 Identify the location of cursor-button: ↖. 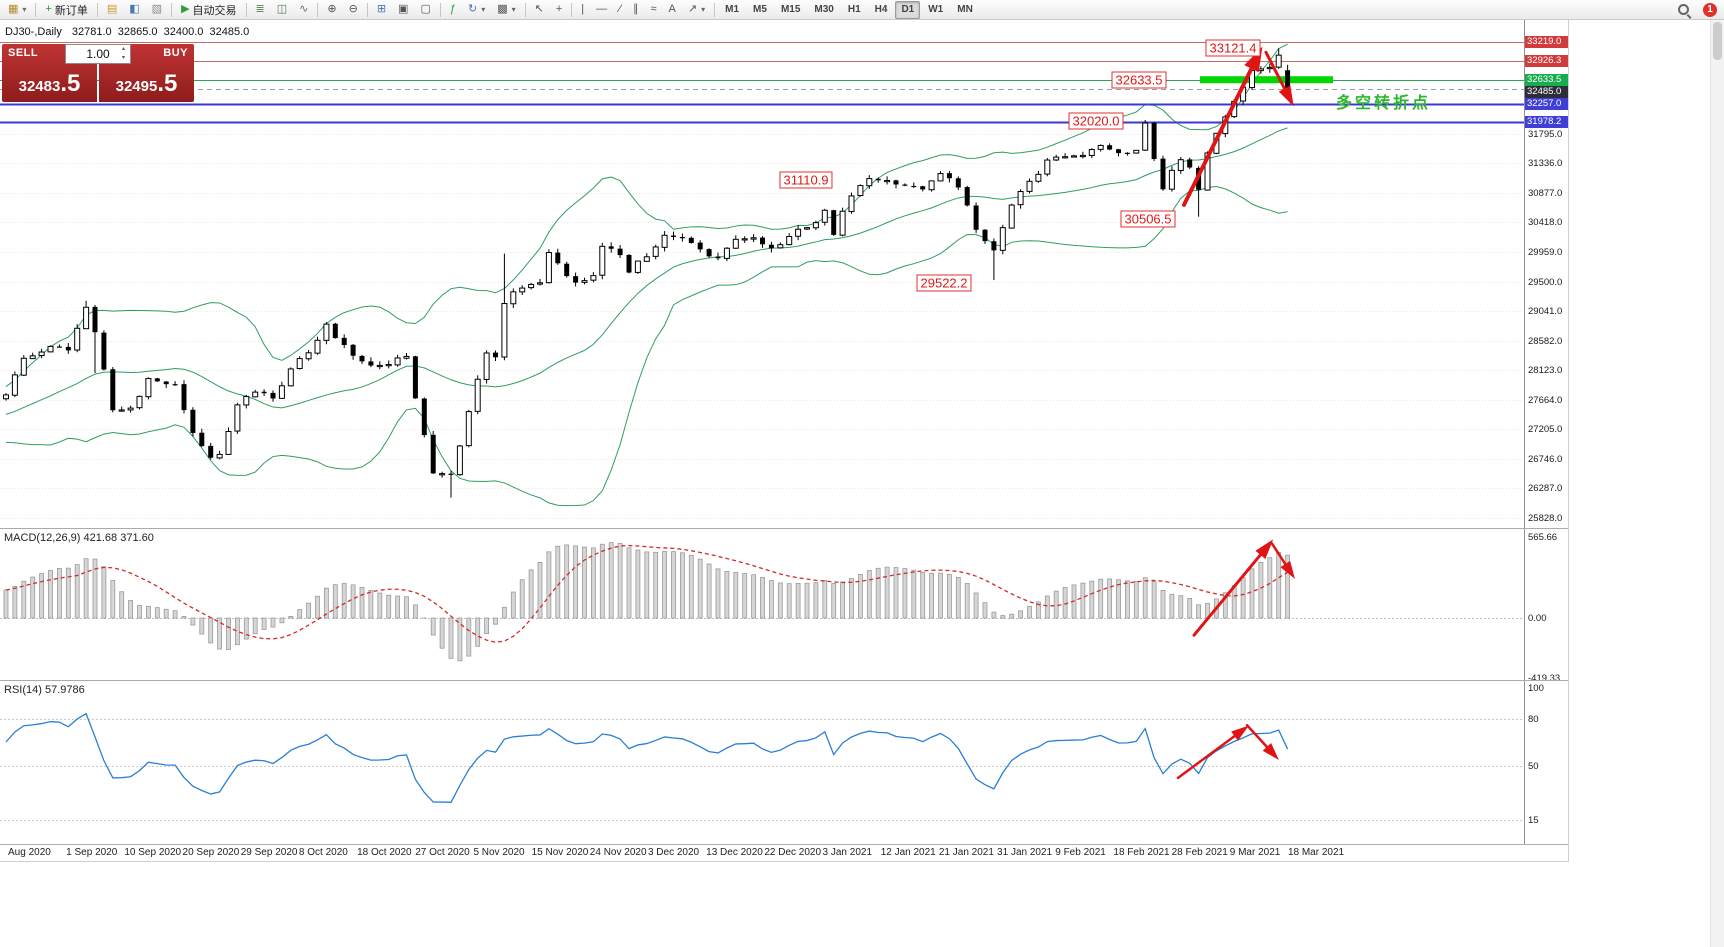
(539, 10).